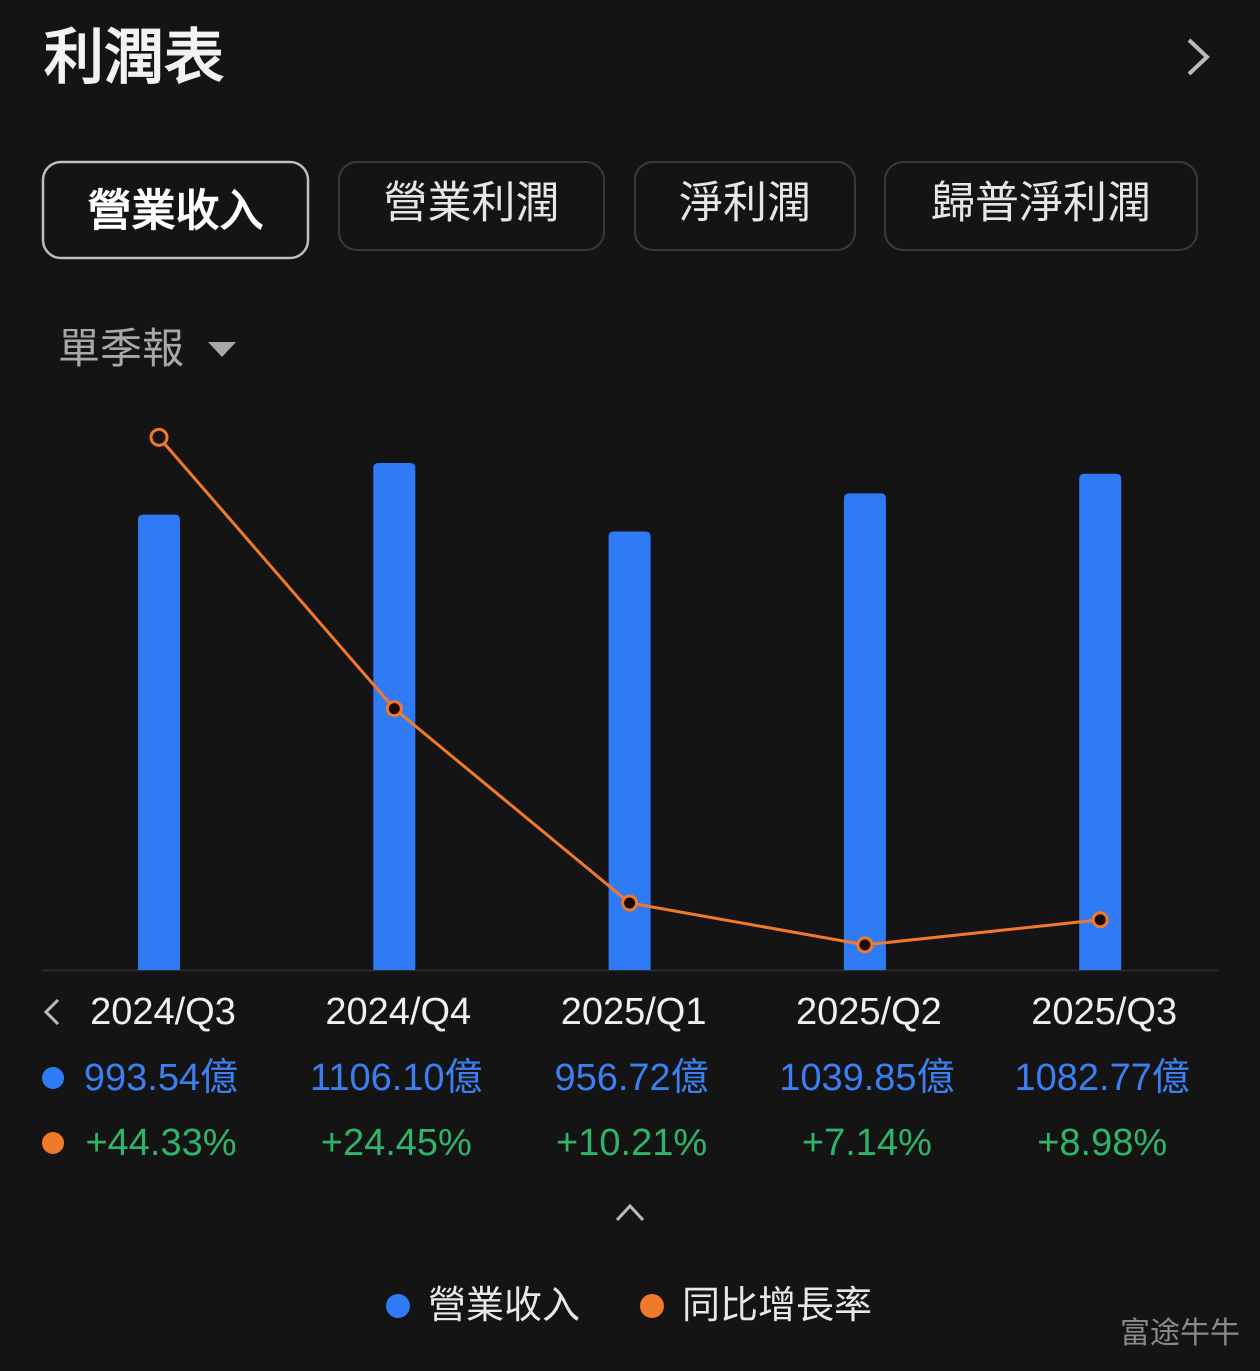 This screenshot has height=1371, width=1260. What do you see at coordinates (134, 57) in the screenshot?
I see `page-title: 利潤表` at bounding box center [134, 57].